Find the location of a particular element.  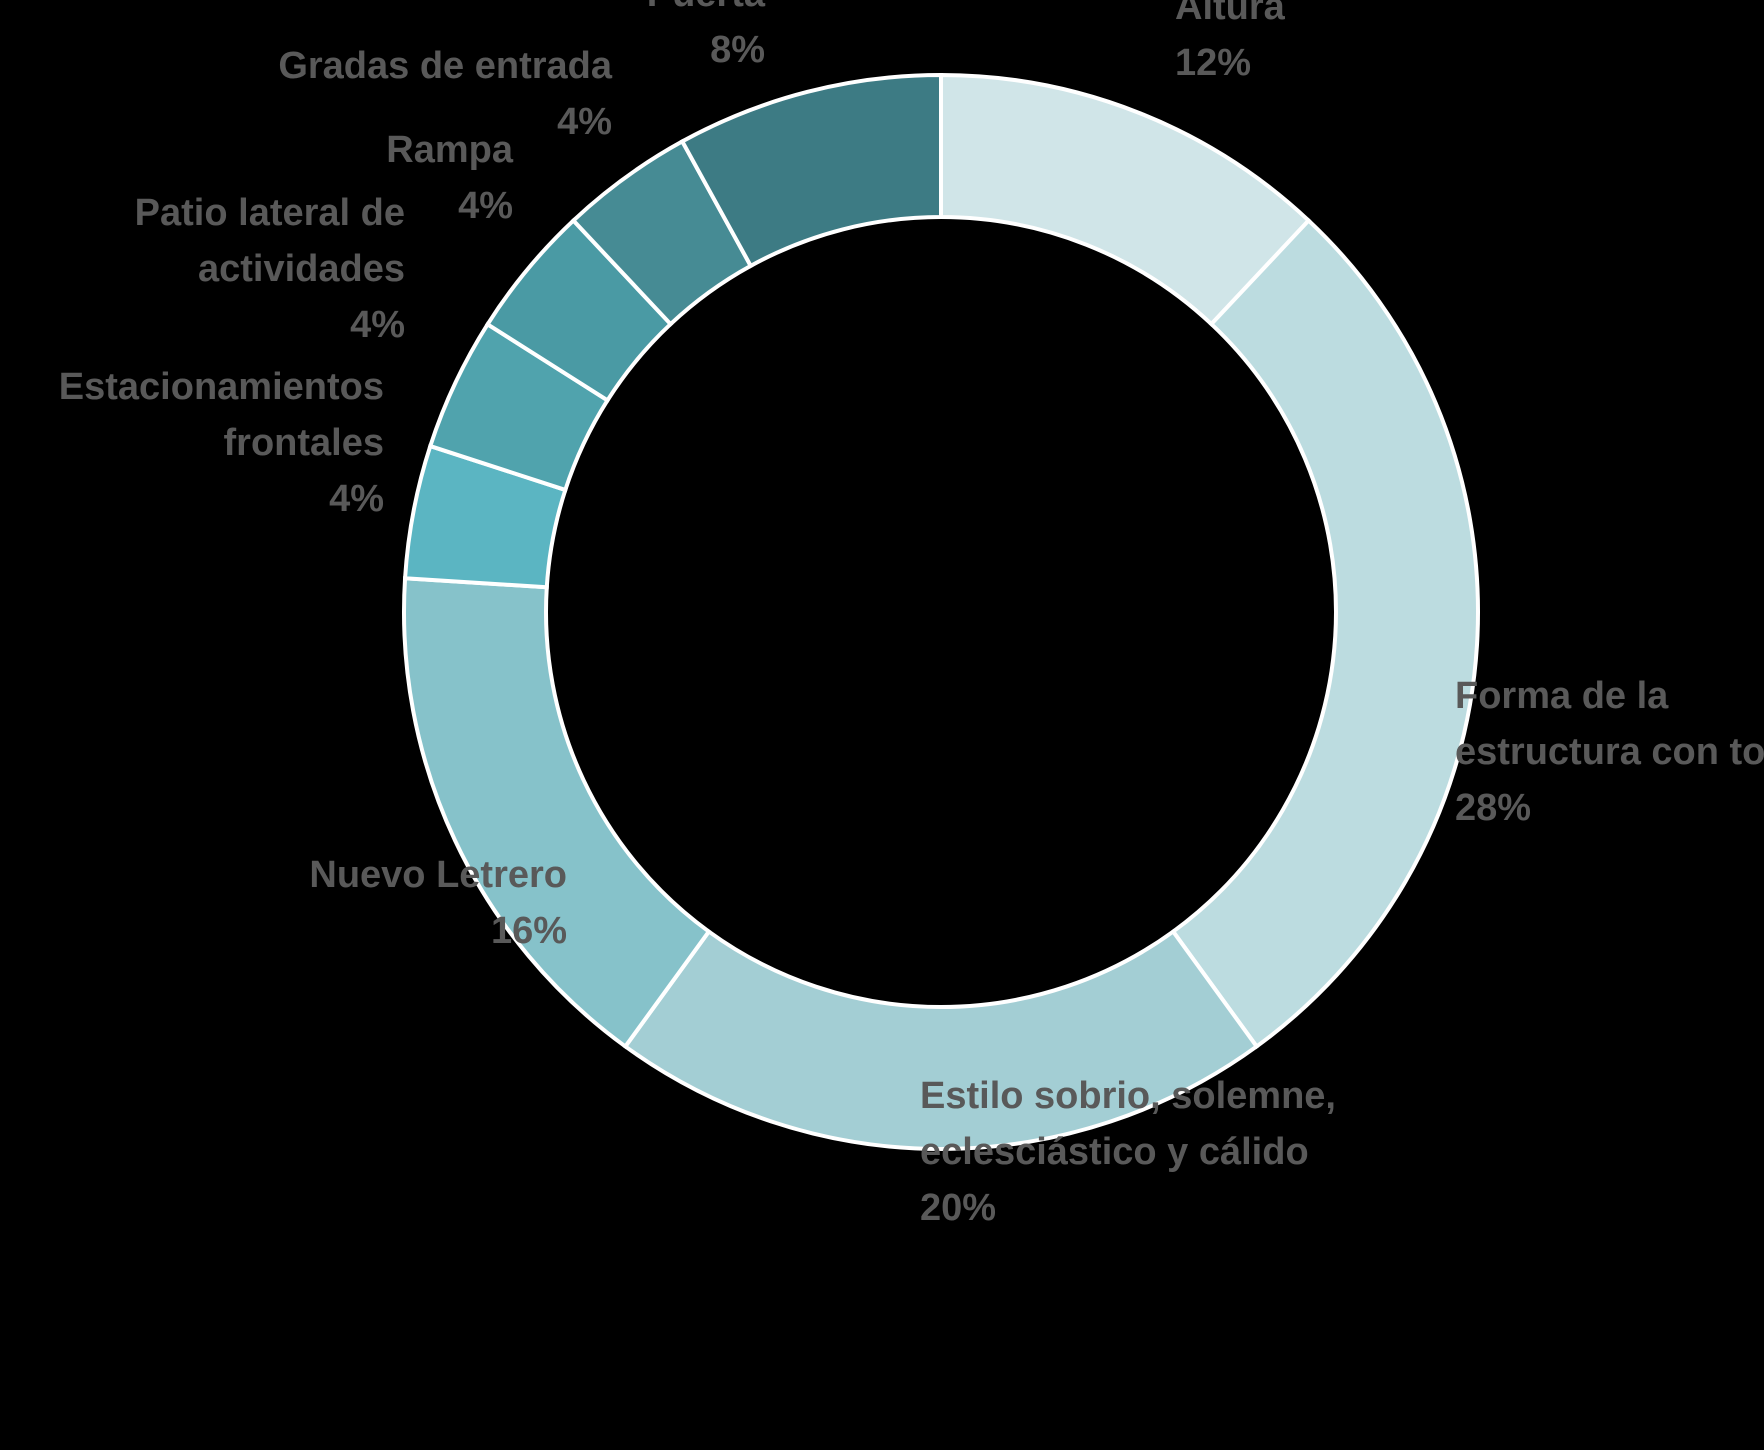

slice-category-label: Gradas de entrada is located at coordinates (445, 66).